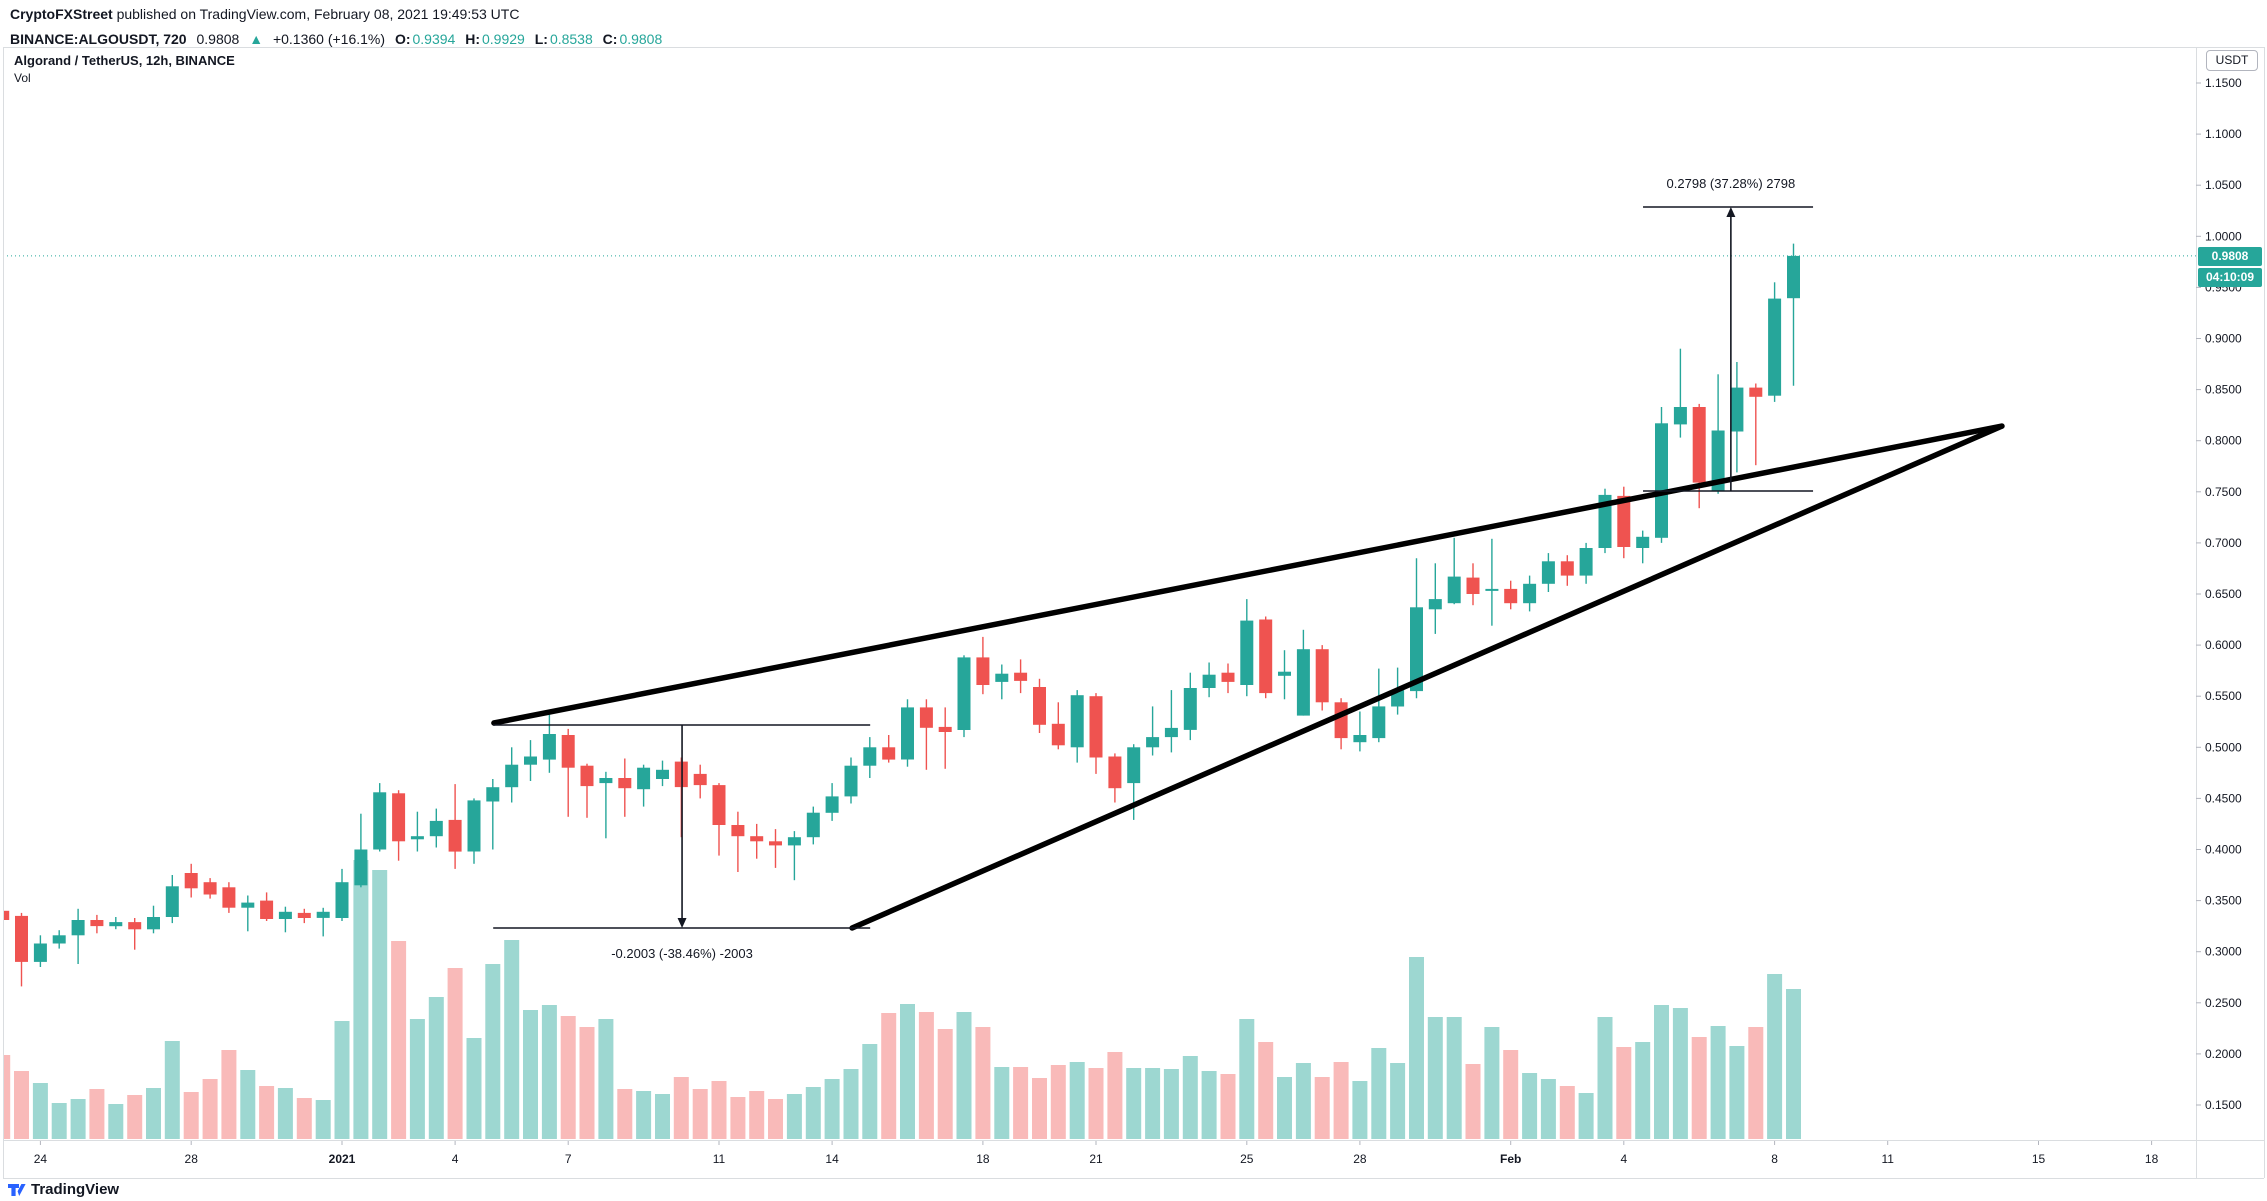 This screenshot has height=1201, width=2267. Describe the element at coordinates (2223, 850) in the screenshot. I see `price-tick-label: 0.4000` at that location.